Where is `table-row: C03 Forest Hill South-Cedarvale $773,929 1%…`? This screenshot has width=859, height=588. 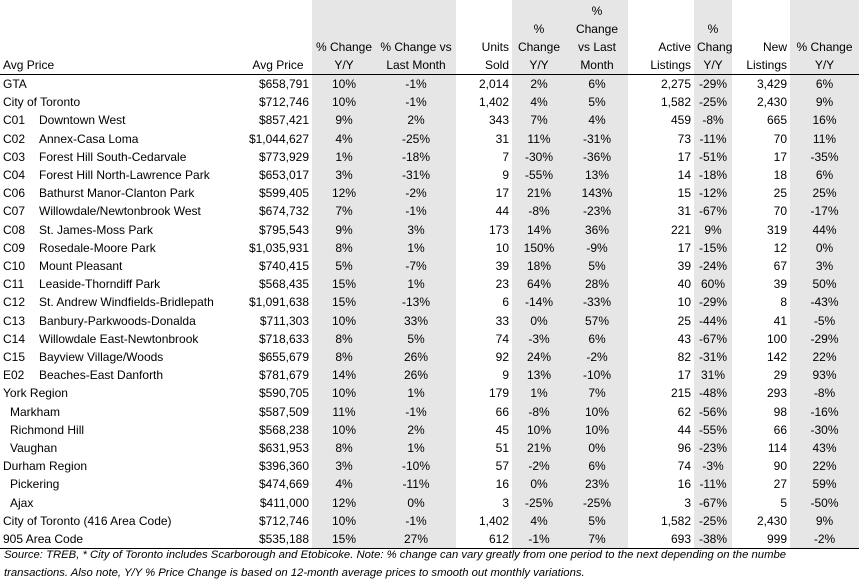
table-row: C03 Forest Hill South-Cedarvale $773,929 1%… is located at coordinates (429, 157).